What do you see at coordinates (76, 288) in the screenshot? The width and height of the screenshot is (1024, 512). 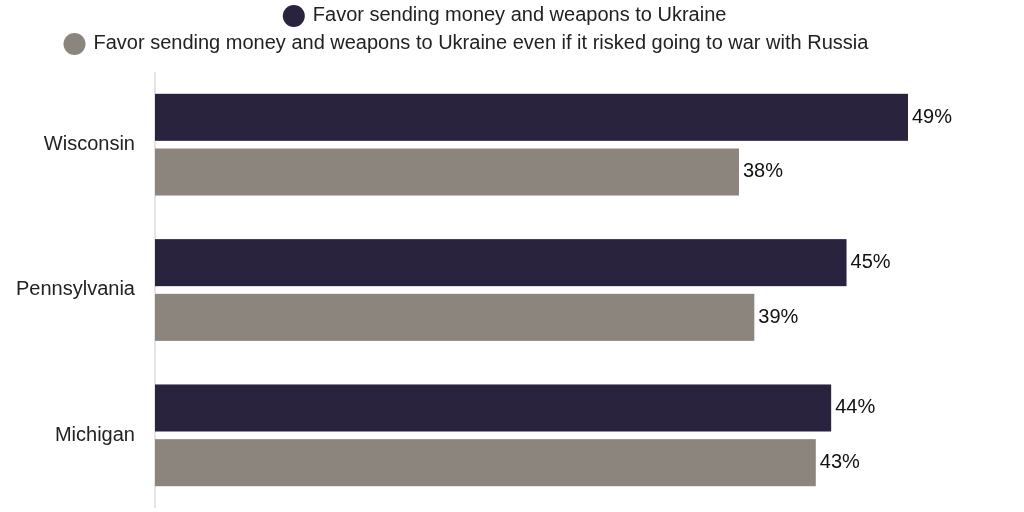 I see `y-tick-label: Pennsylvania` at bounding box center [76, 288].